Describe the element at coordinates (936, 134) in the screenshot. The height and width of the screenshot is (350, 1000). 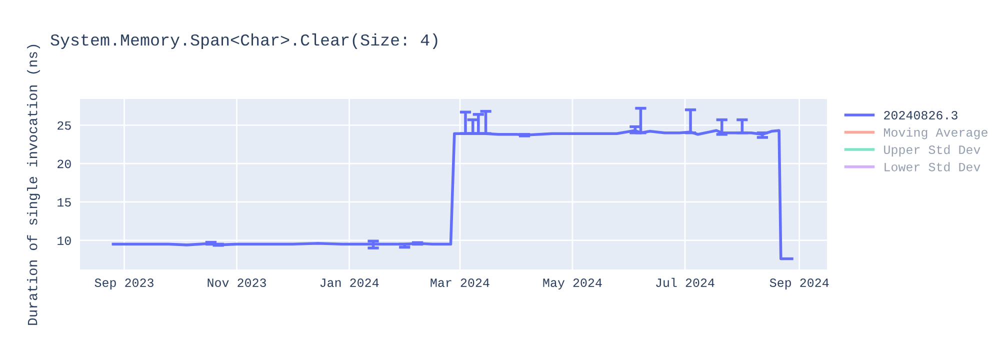
I see `legend-label: Moving Average` at that location.